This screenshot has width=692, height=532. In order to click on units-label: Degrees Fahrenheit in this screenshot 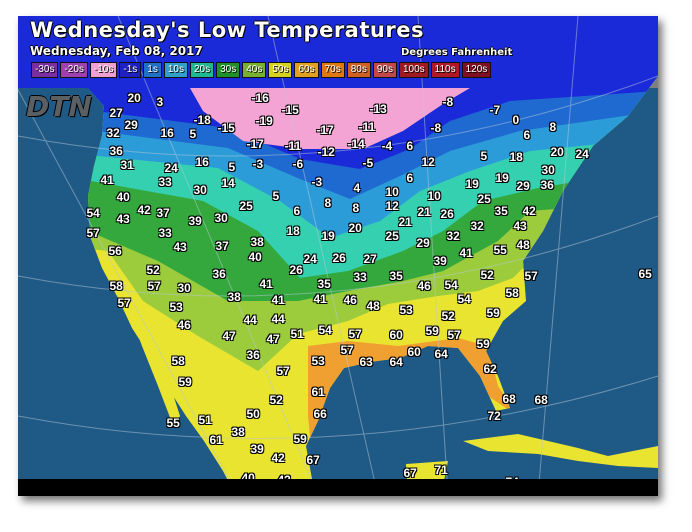, I will do `click(457, 52)`.